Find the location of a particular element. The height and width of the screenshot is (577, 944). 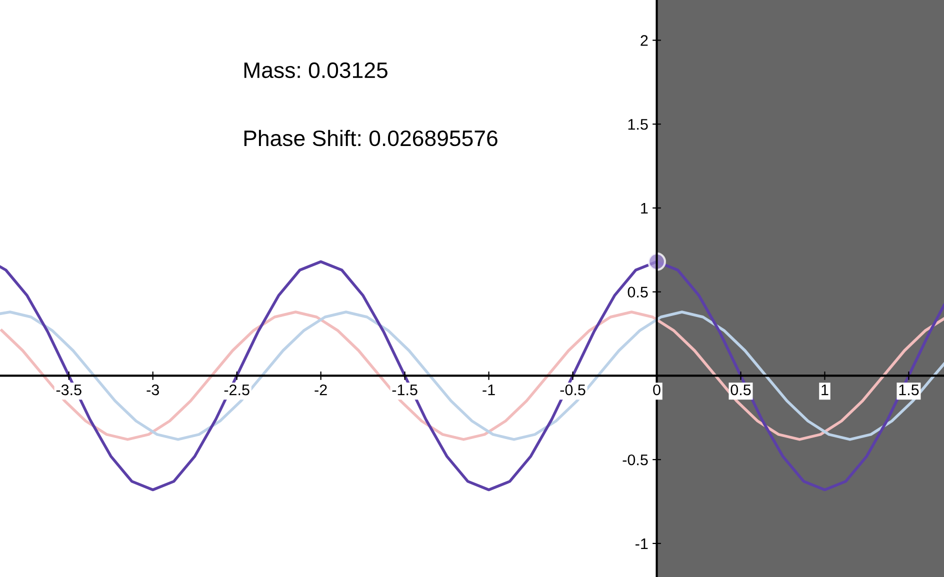

x-tick-label: 1 is located at coordinates (825, 390).